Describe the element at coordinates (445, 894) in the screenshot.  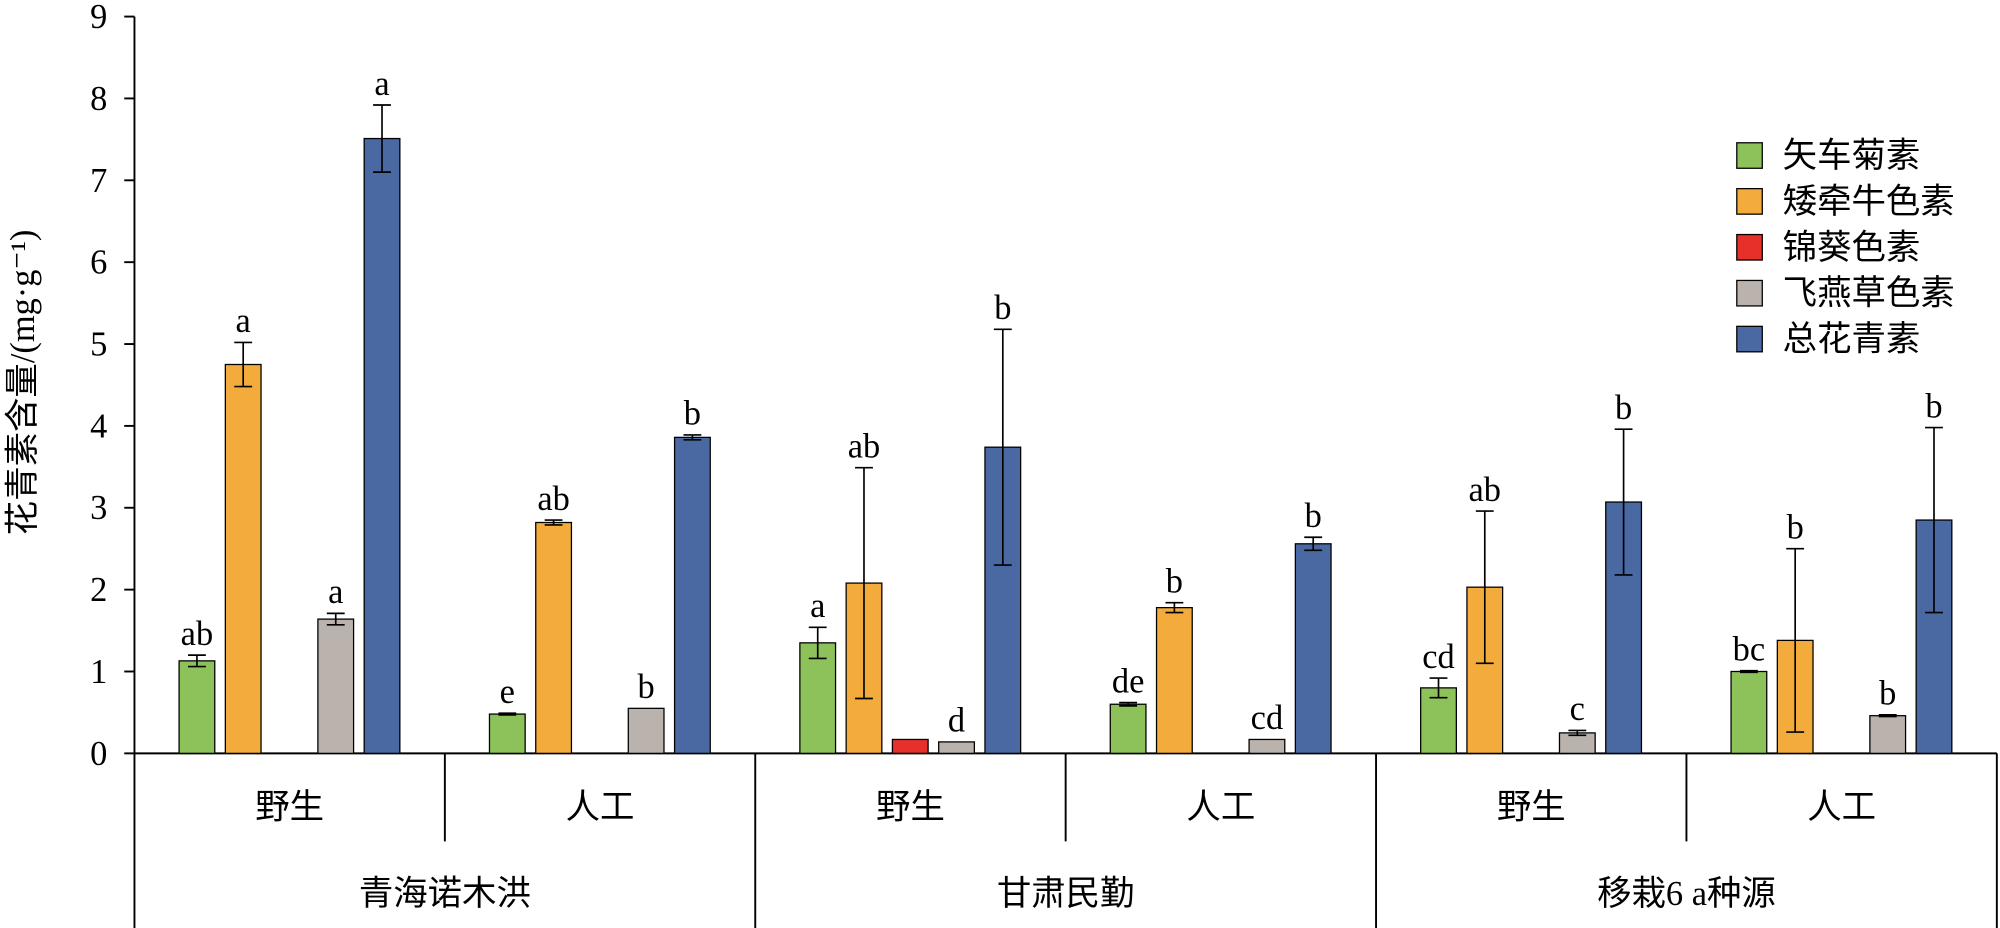
I see `x-group-label: 青海诺木洪` at that location.